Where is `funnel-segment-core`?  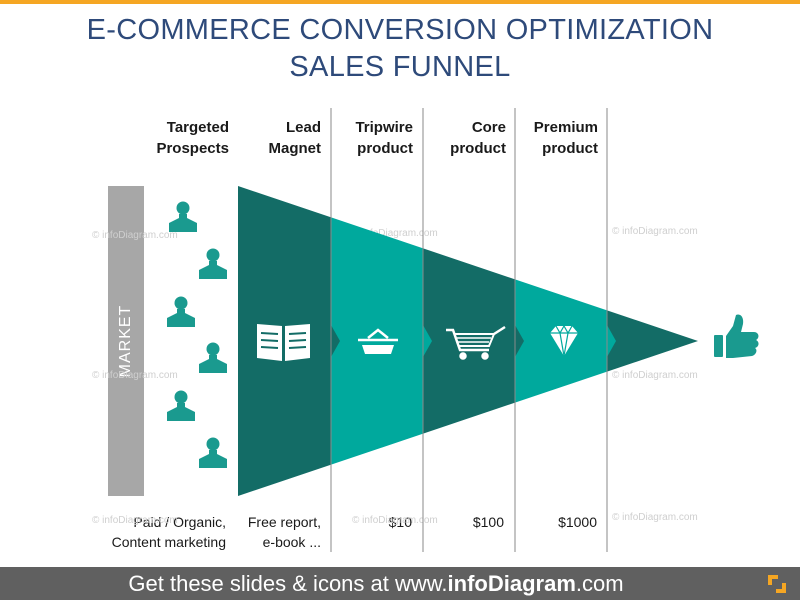 funnel-segment-core is located at coordinates (469, 341).